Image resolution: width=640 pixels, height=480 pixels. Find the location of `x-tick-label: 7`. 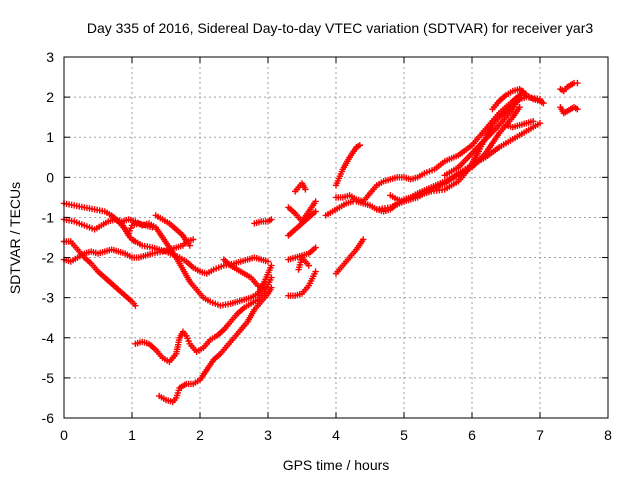

x-tick-label: 7 is located at coordinates (540, 435).